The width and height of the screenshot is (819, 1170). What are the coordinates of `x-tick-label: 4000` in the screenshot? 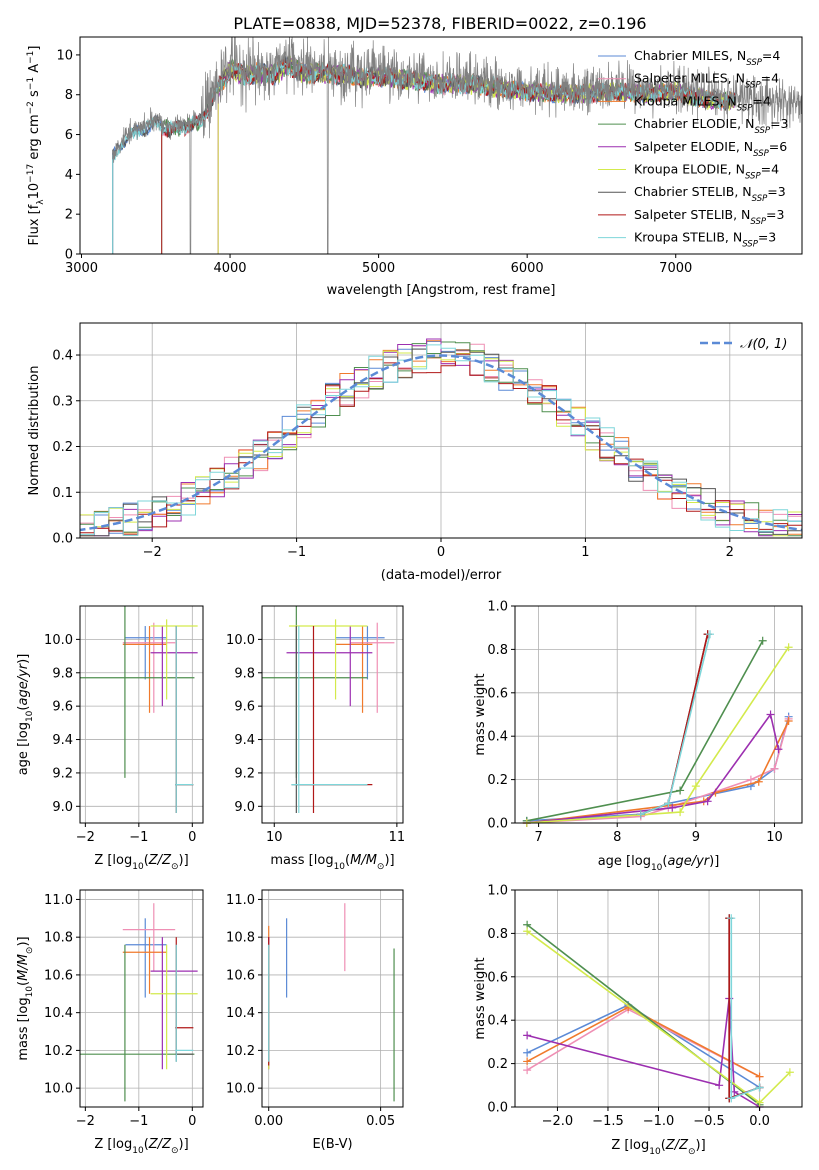 It's located at (229, 268).